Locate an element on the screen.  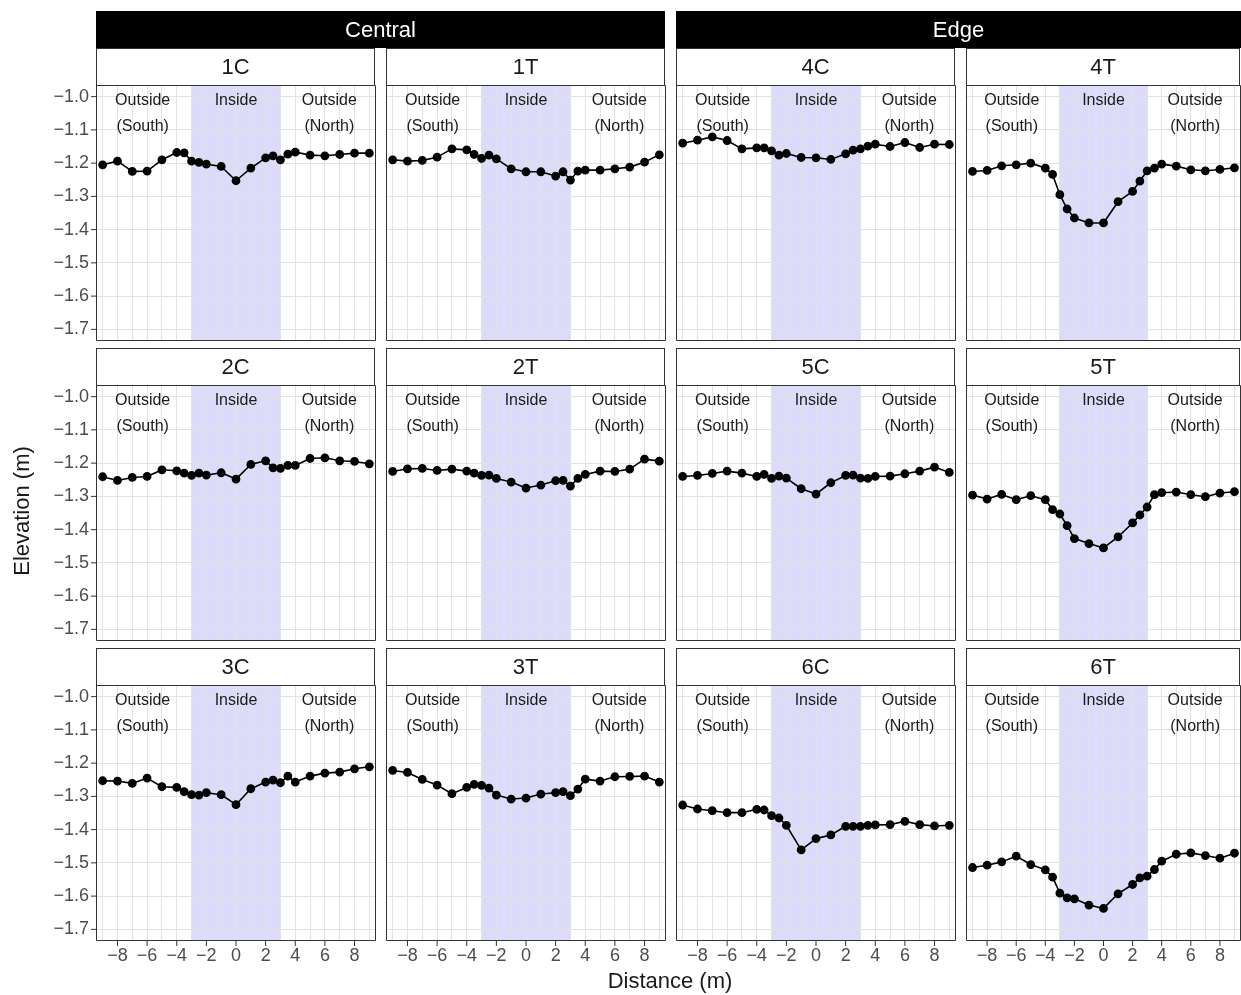
x-tick-label: −4 is located at coordinates (1045, 954).